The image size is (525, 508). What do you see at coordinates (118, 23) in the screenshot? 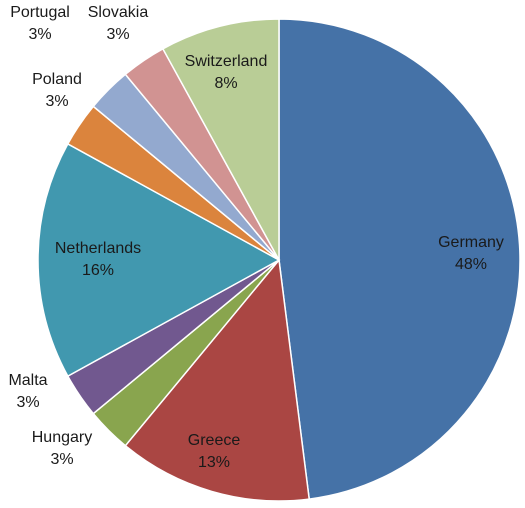
I see `pie-label-slovakia: Slovakia 3%` at bounding box center [118, 23].